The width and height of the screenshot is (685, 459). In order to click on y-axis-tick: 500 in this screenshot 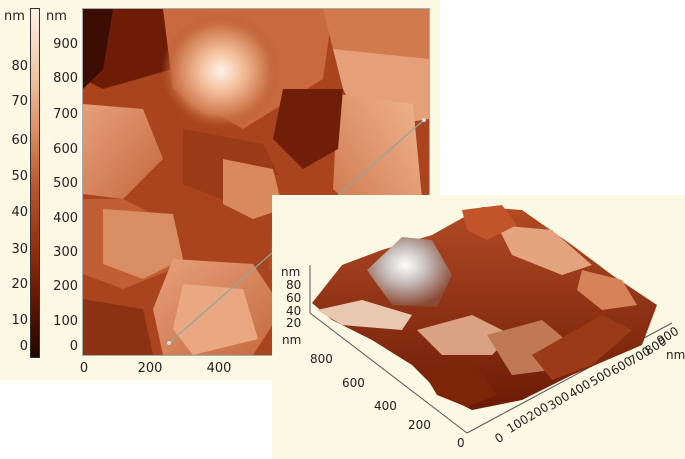, I will do `click(59, 184)`.